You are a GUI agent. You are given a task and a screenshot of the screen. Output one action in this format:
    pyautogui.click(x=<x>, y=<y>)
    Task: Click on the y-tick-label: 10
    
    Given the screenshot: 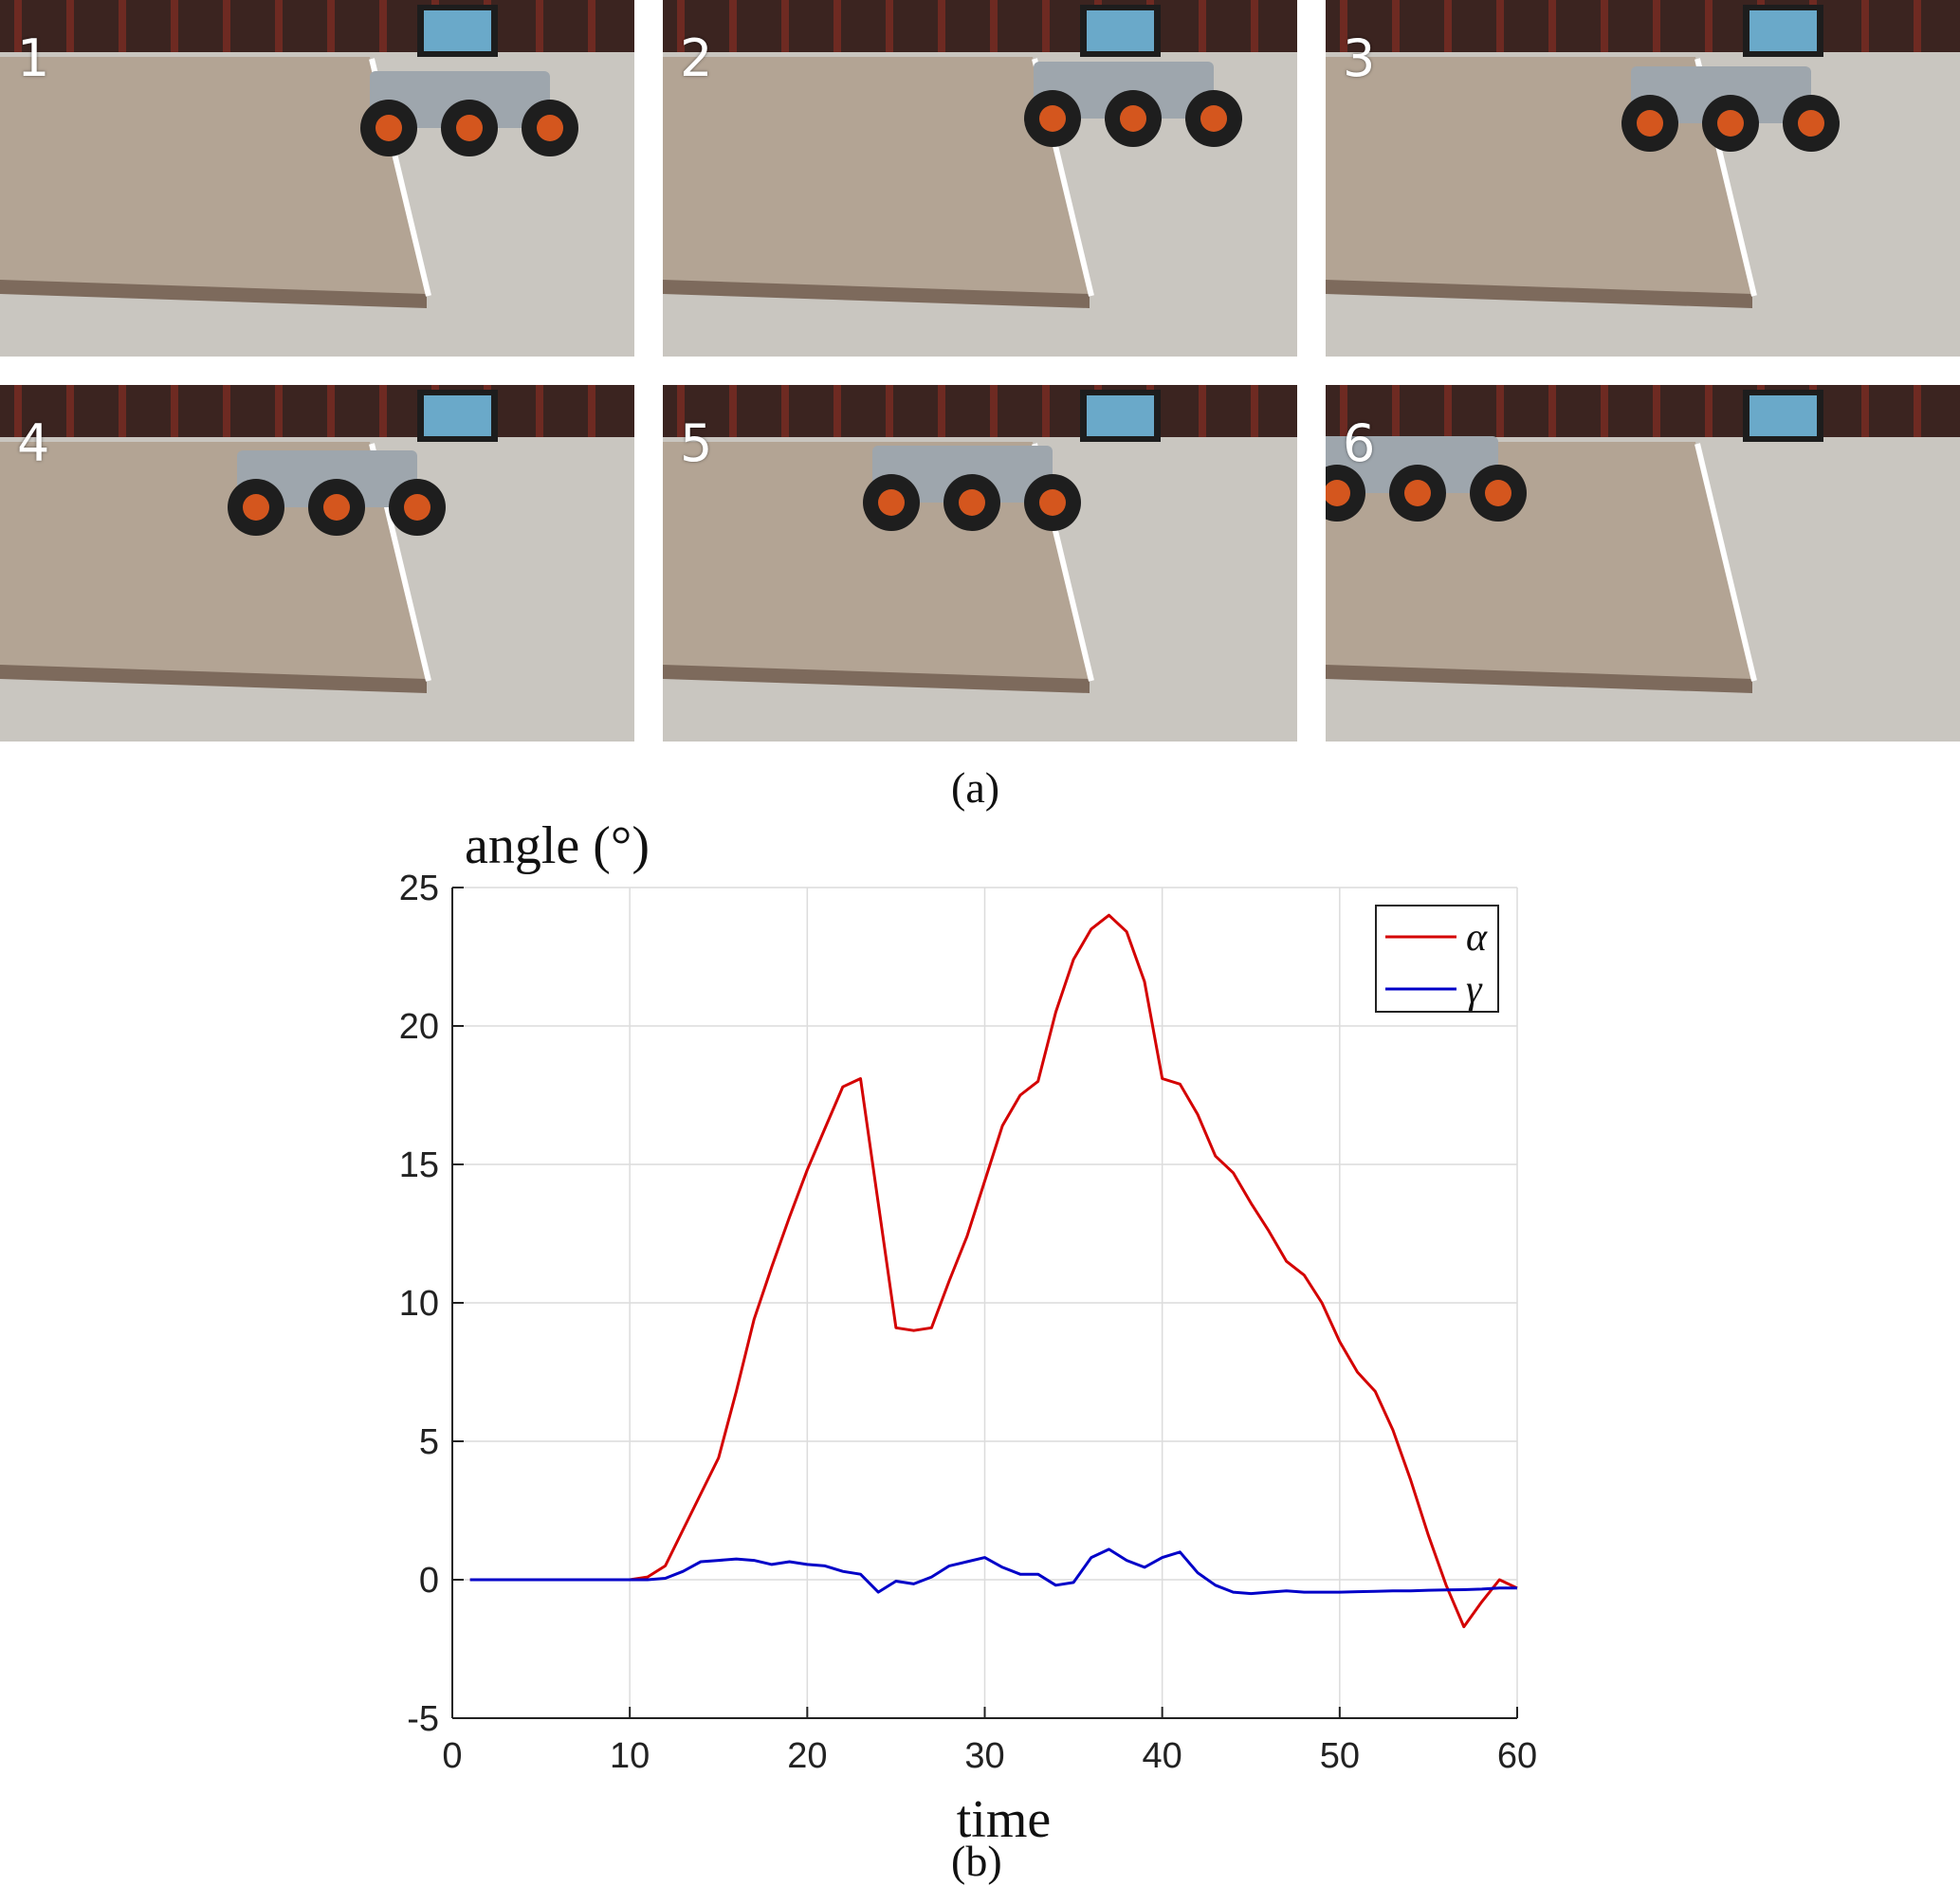 What is the action you would take?
    pyautogui.click(x=419, y=1304)
    